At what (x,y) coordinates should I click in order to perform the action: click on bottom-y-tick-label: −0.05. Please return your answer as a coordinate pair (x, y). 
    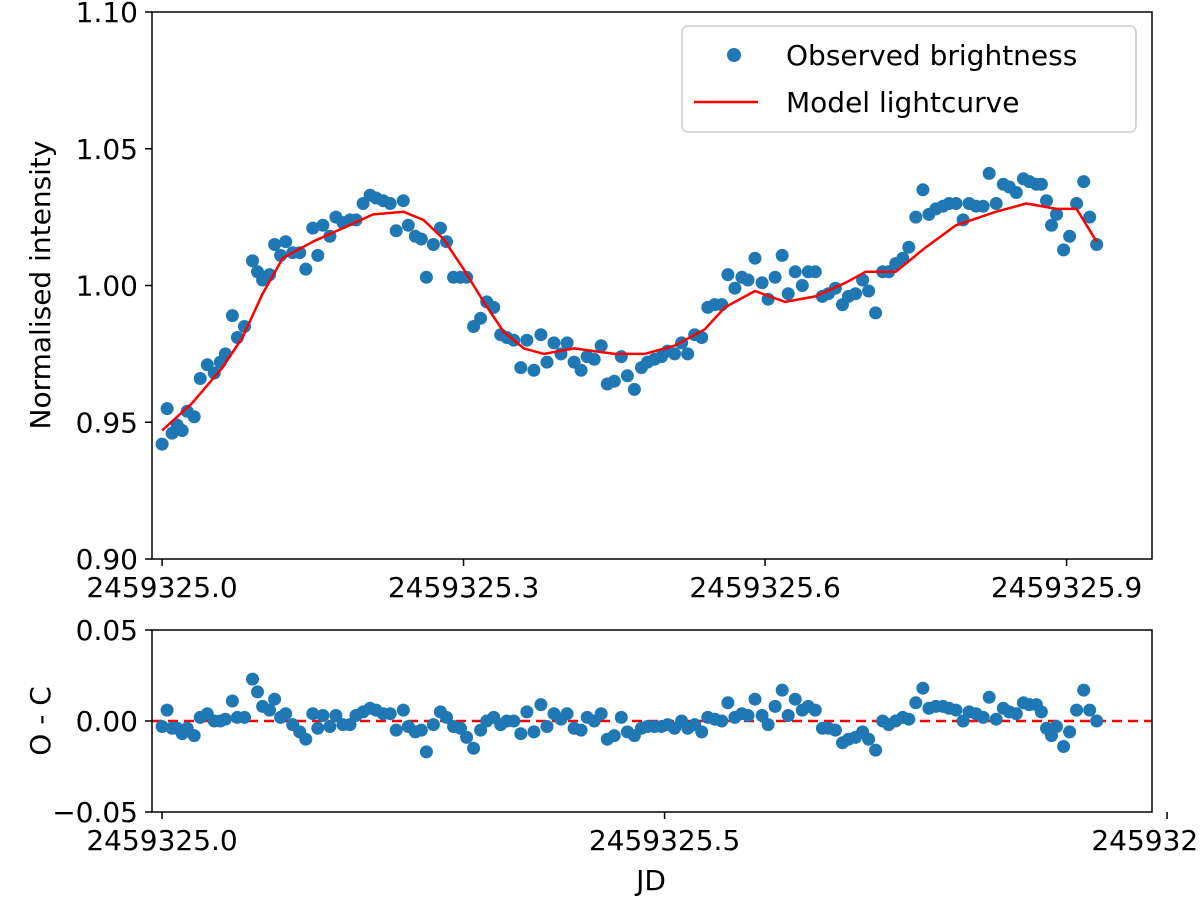
    Looking at the image, I should click on (95, 812).